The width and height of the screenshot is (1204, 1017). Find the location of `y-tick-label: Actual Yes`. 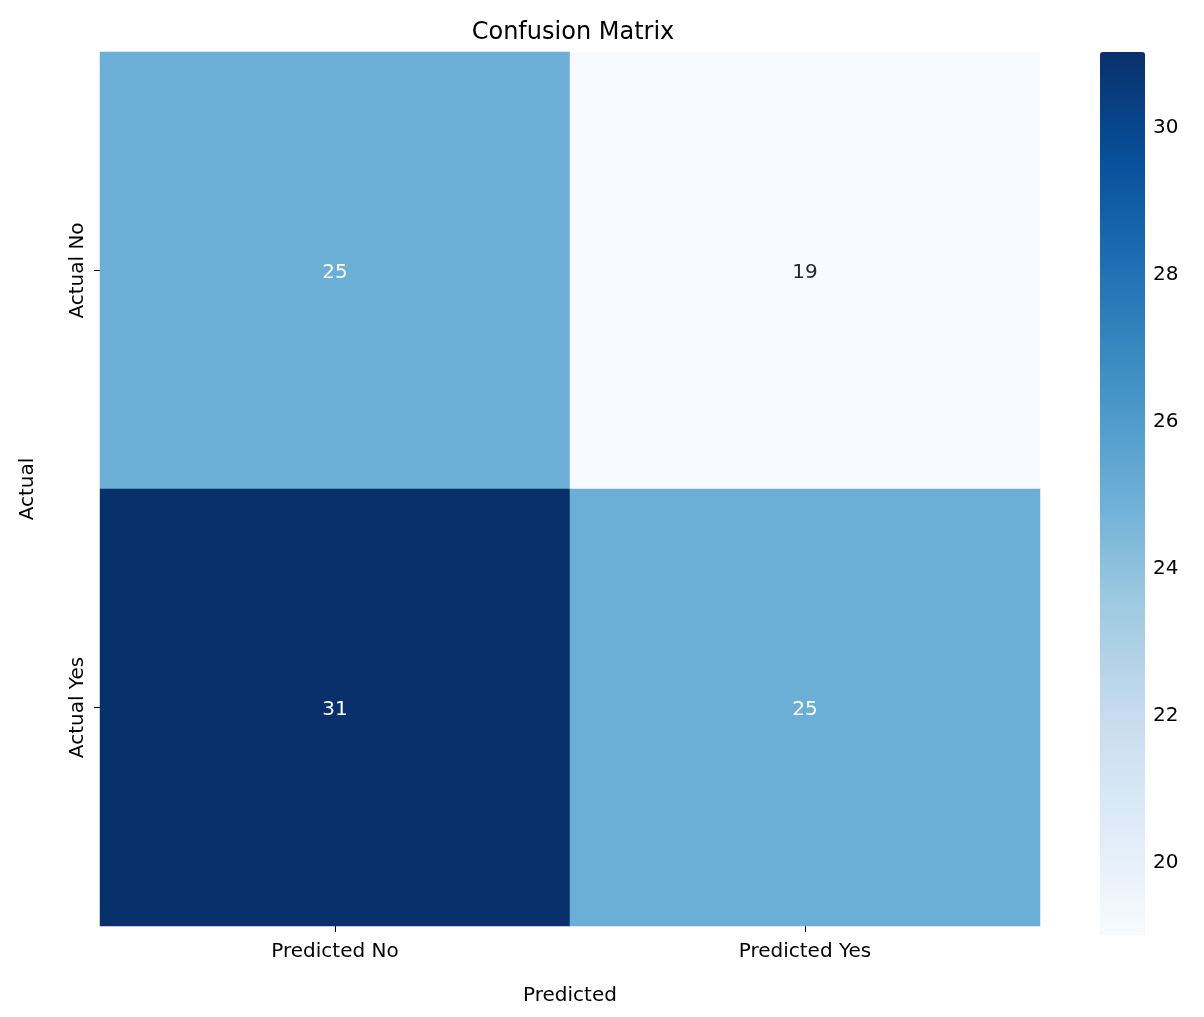

y-tick-label: Actual Yes is located at coordinates (76, 707).